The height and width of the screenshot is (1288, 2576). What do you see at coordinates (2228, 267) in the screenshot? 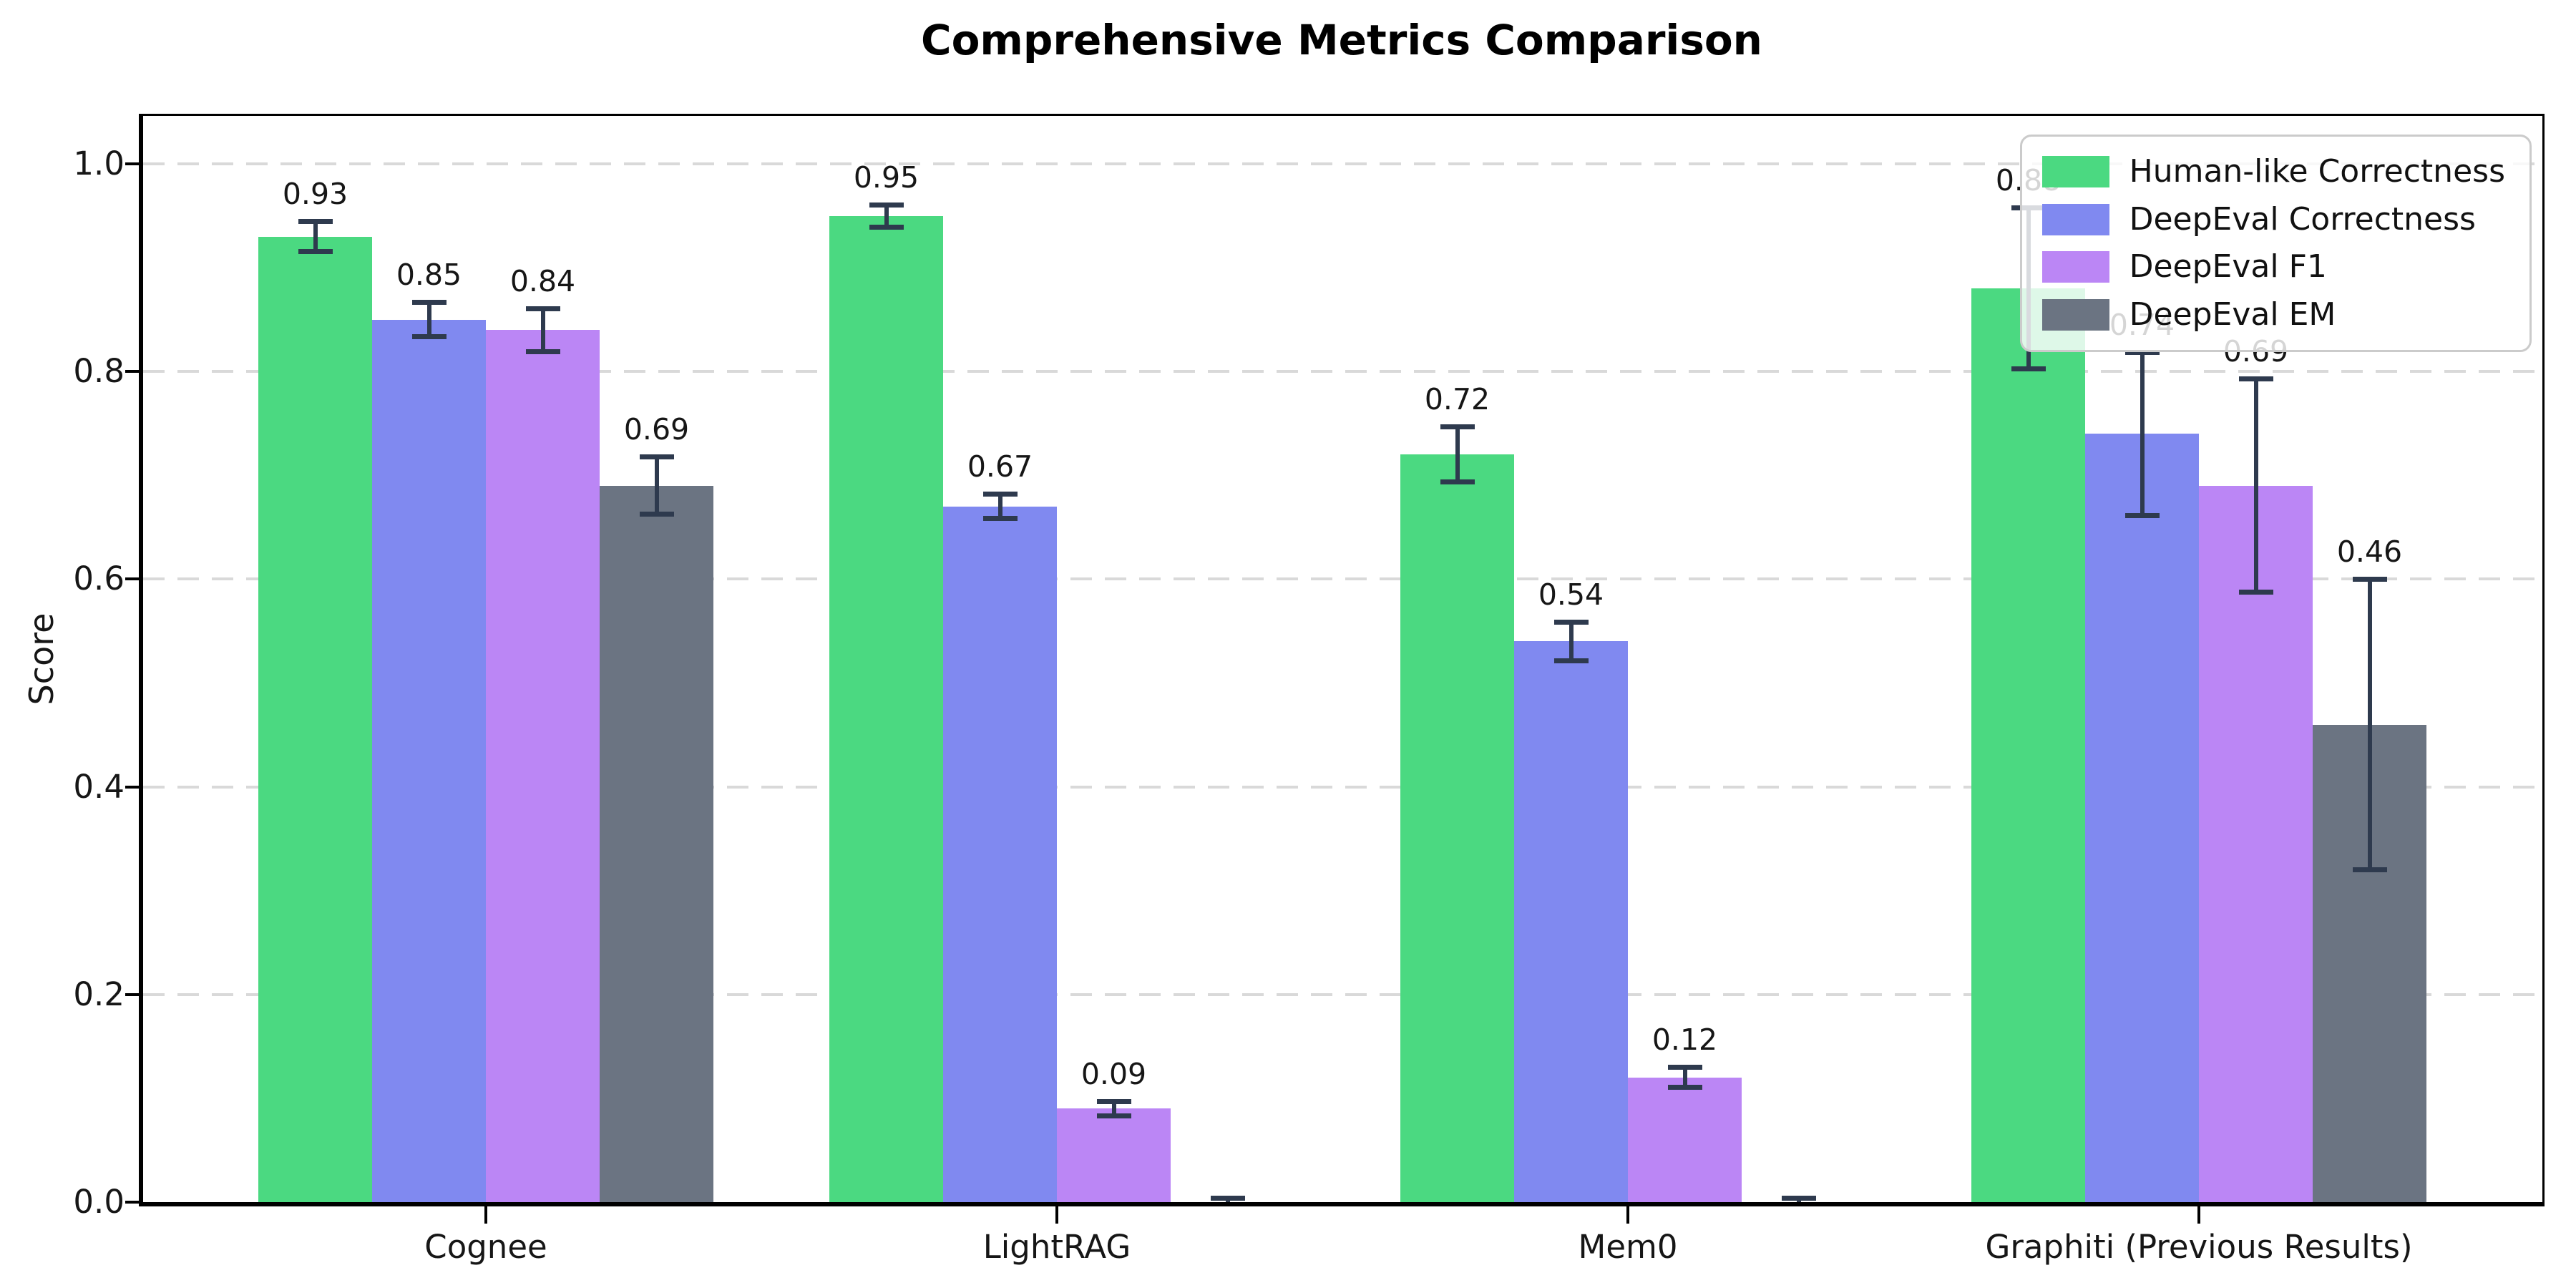
I see `legend-label: DeepEval F1` at bounding box center [2228, 267].